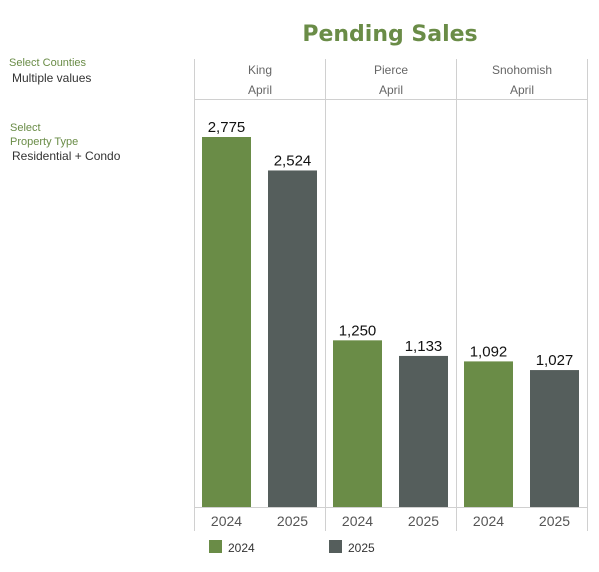  Describe the element at coordinates (456, 295) in the screenshot. I see `panel-divider-pierce-snohomish` at that location.